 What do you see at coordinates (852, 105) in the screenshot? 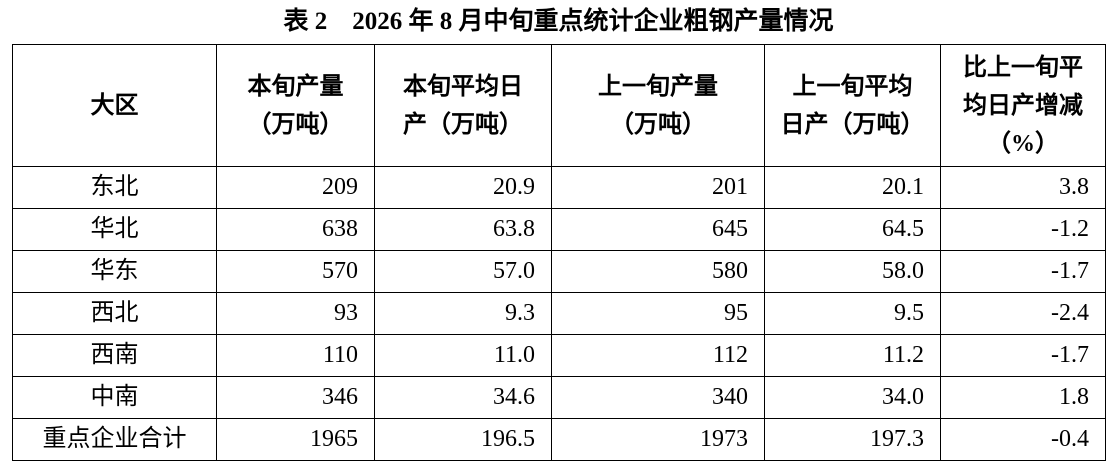
I see `header-cell: 上一旬平均日产（万吨）` at bounding box center [852, 105].